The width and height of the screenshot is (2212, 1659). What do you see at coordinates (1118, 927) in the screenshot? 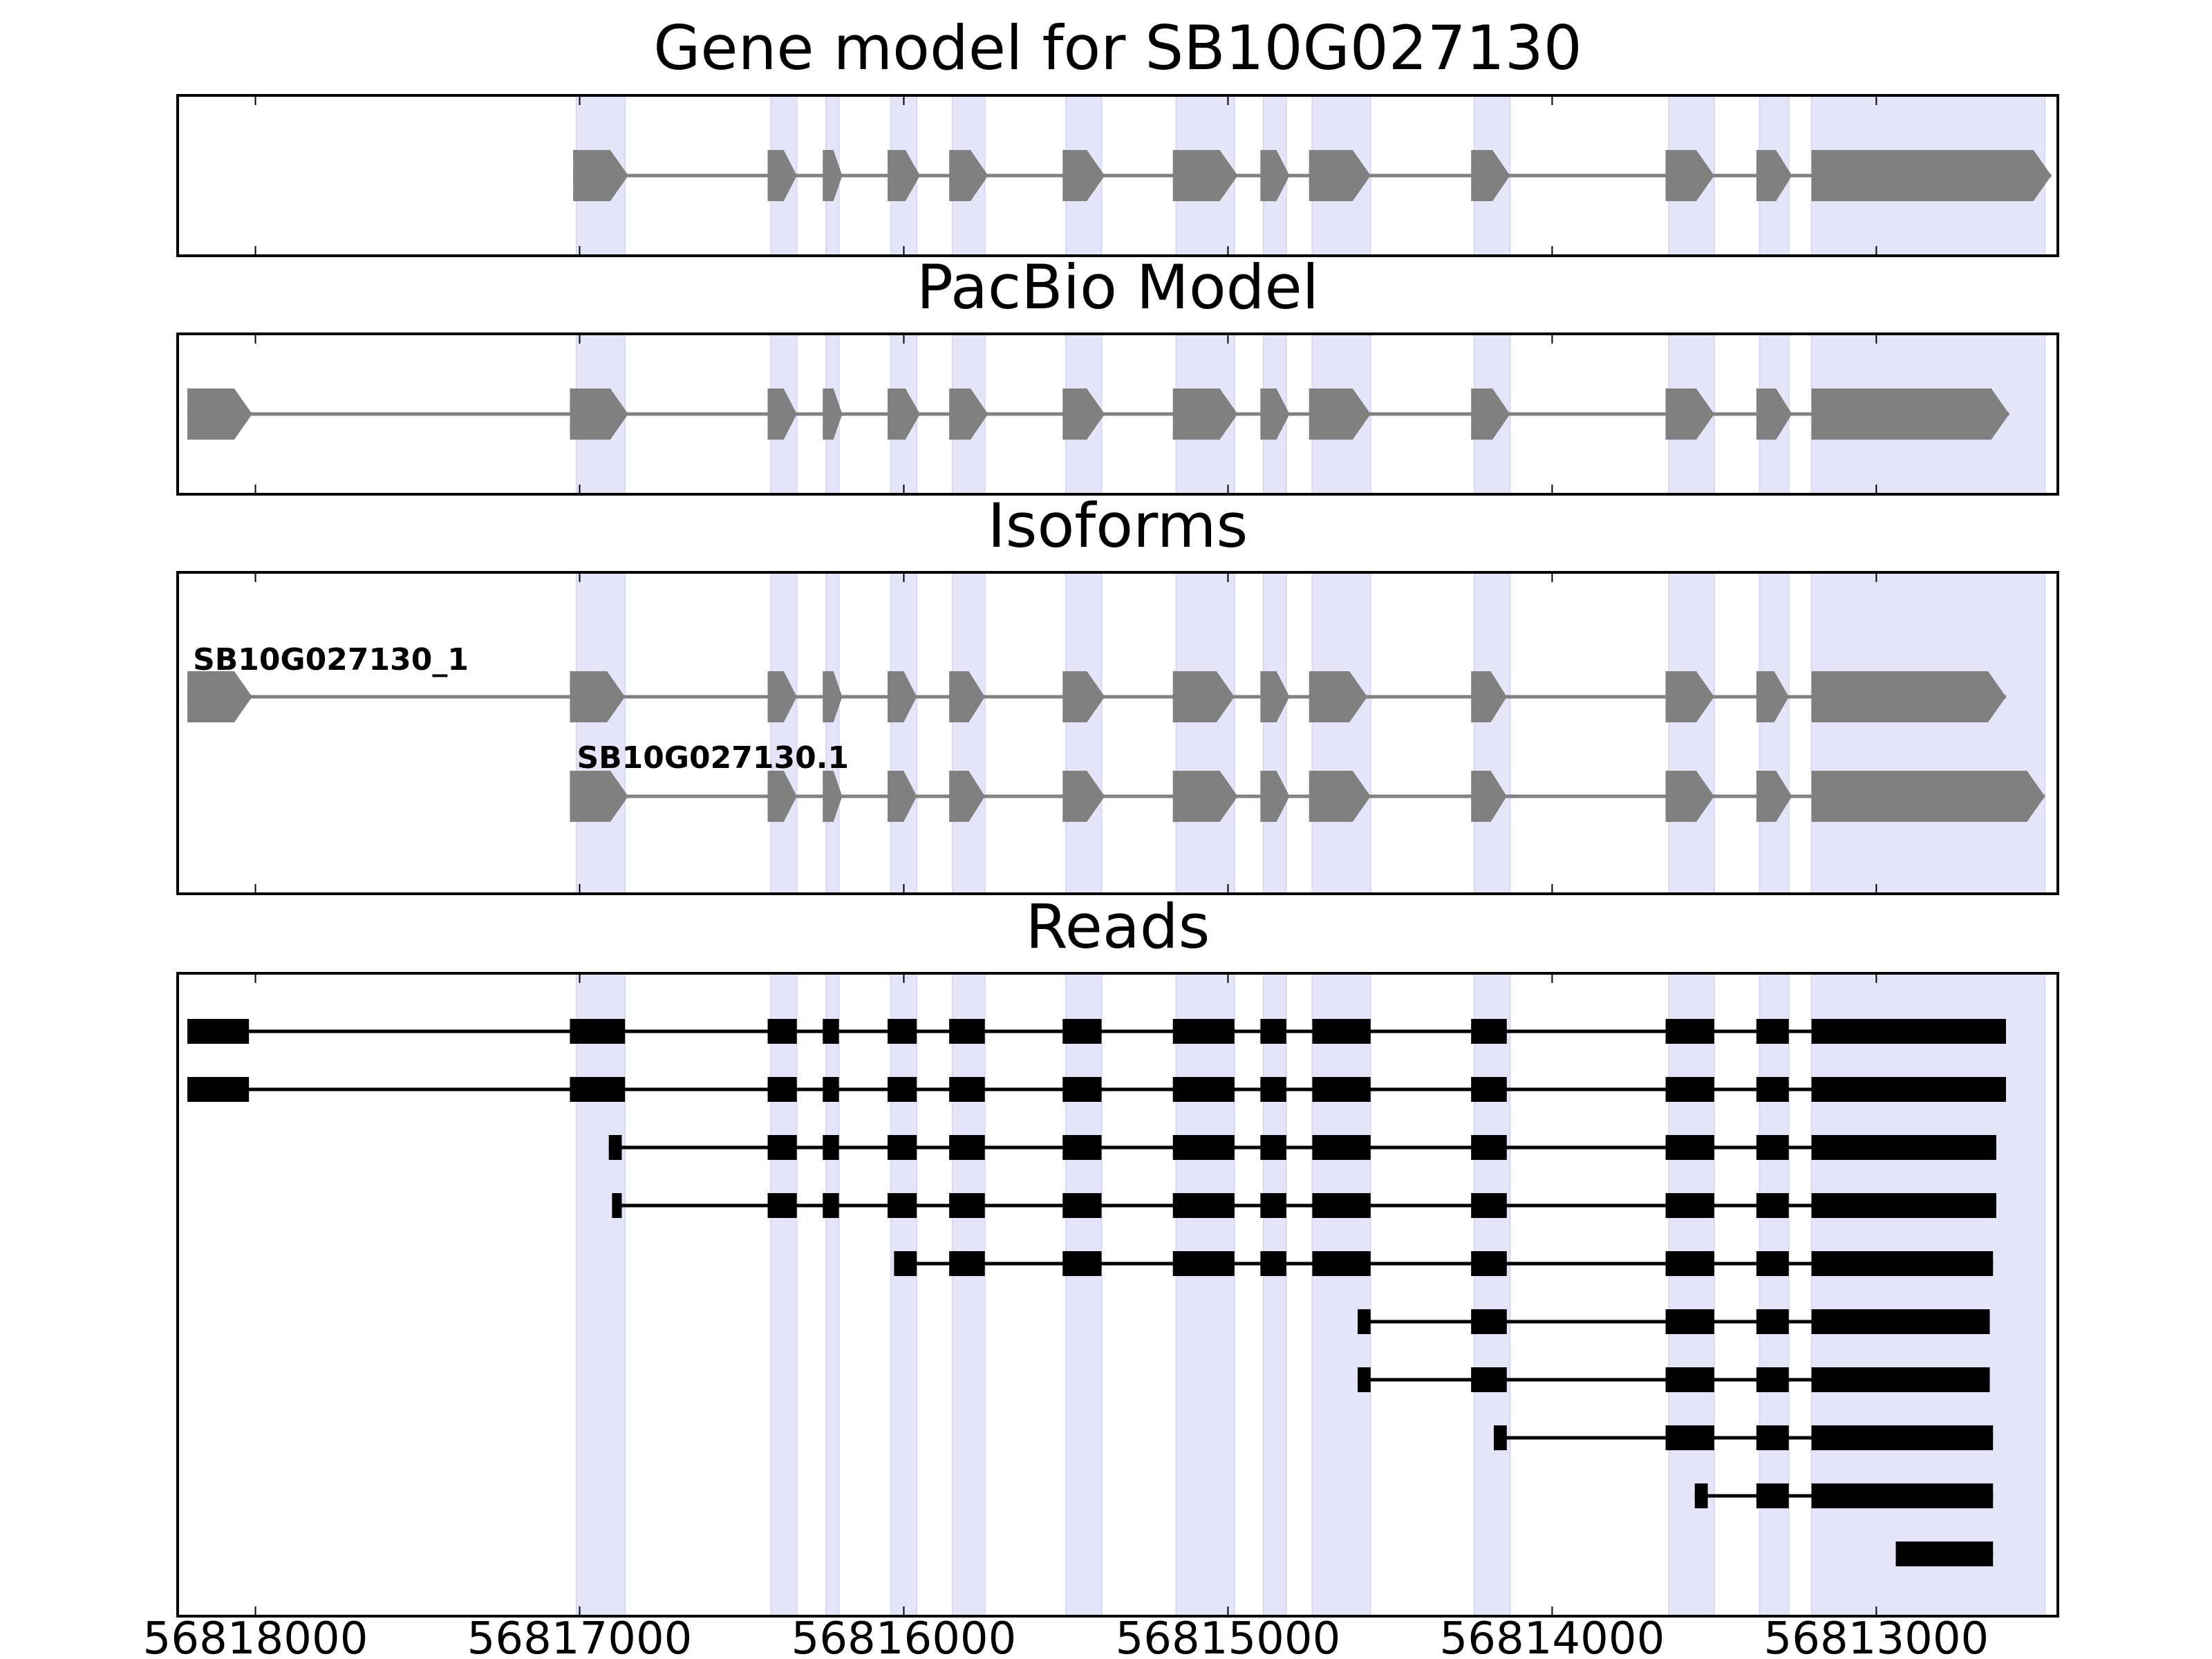
I see `panel-title: Reads` at bounding box center [1118, 927].